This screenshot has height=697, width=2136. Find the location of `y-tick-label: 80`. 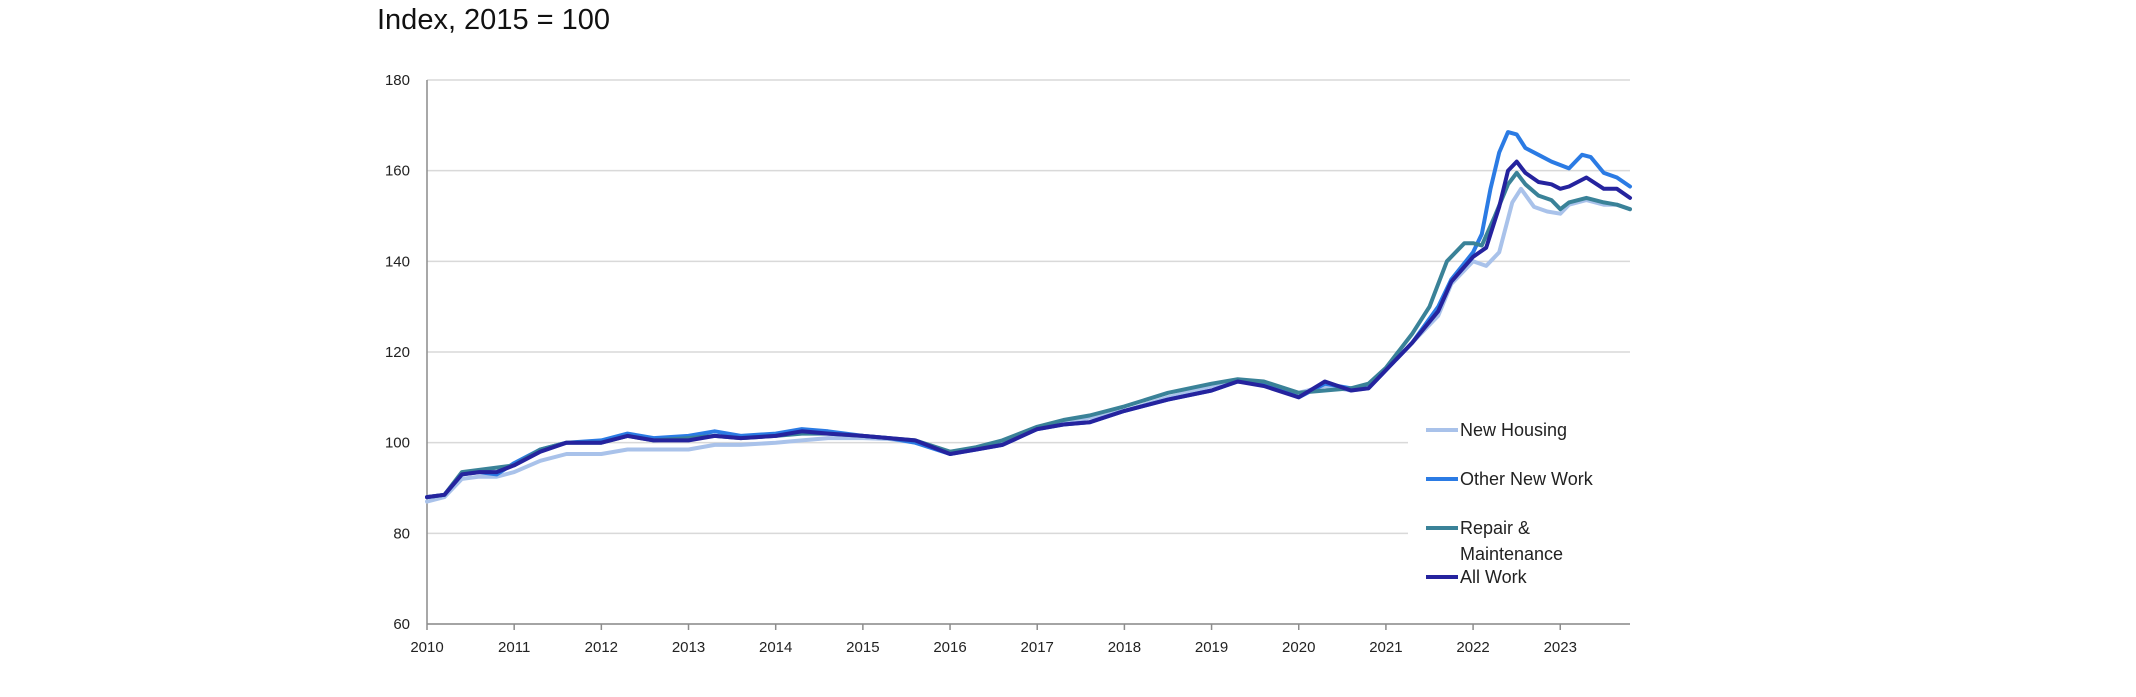

y-tick-label: 80 is located at coordinates (401, 533).